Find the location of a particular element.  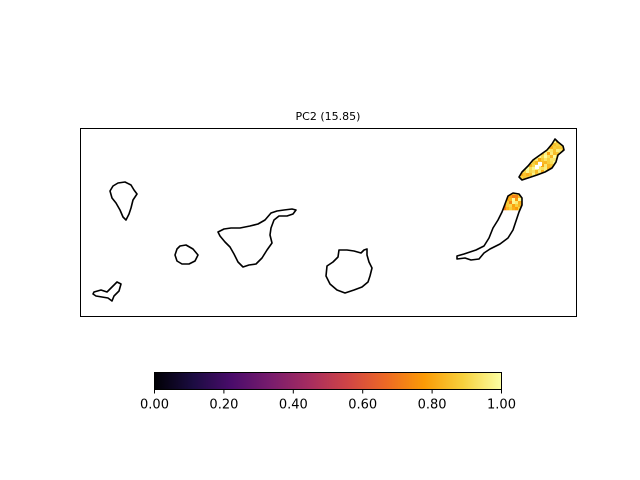

island-lanzarote is located at coordinates (541, 159).